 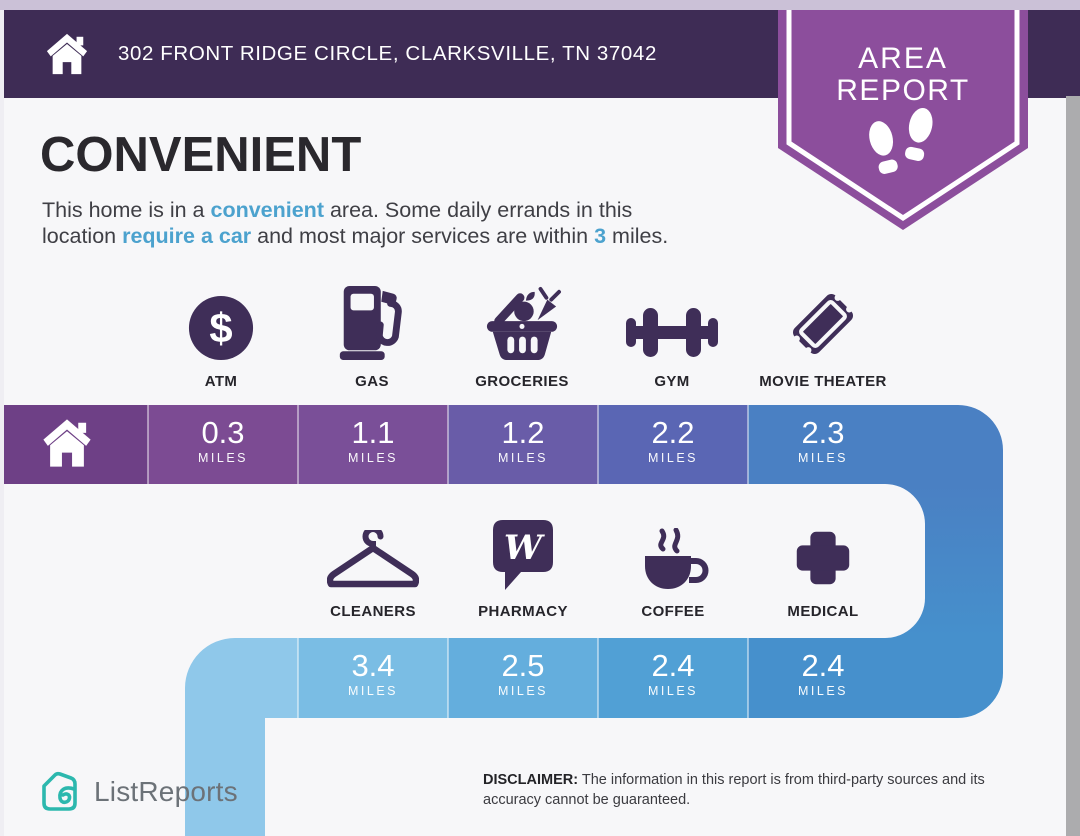 I want to click on distance-gas: 1.1 MILES, so click(x=372, y=440).